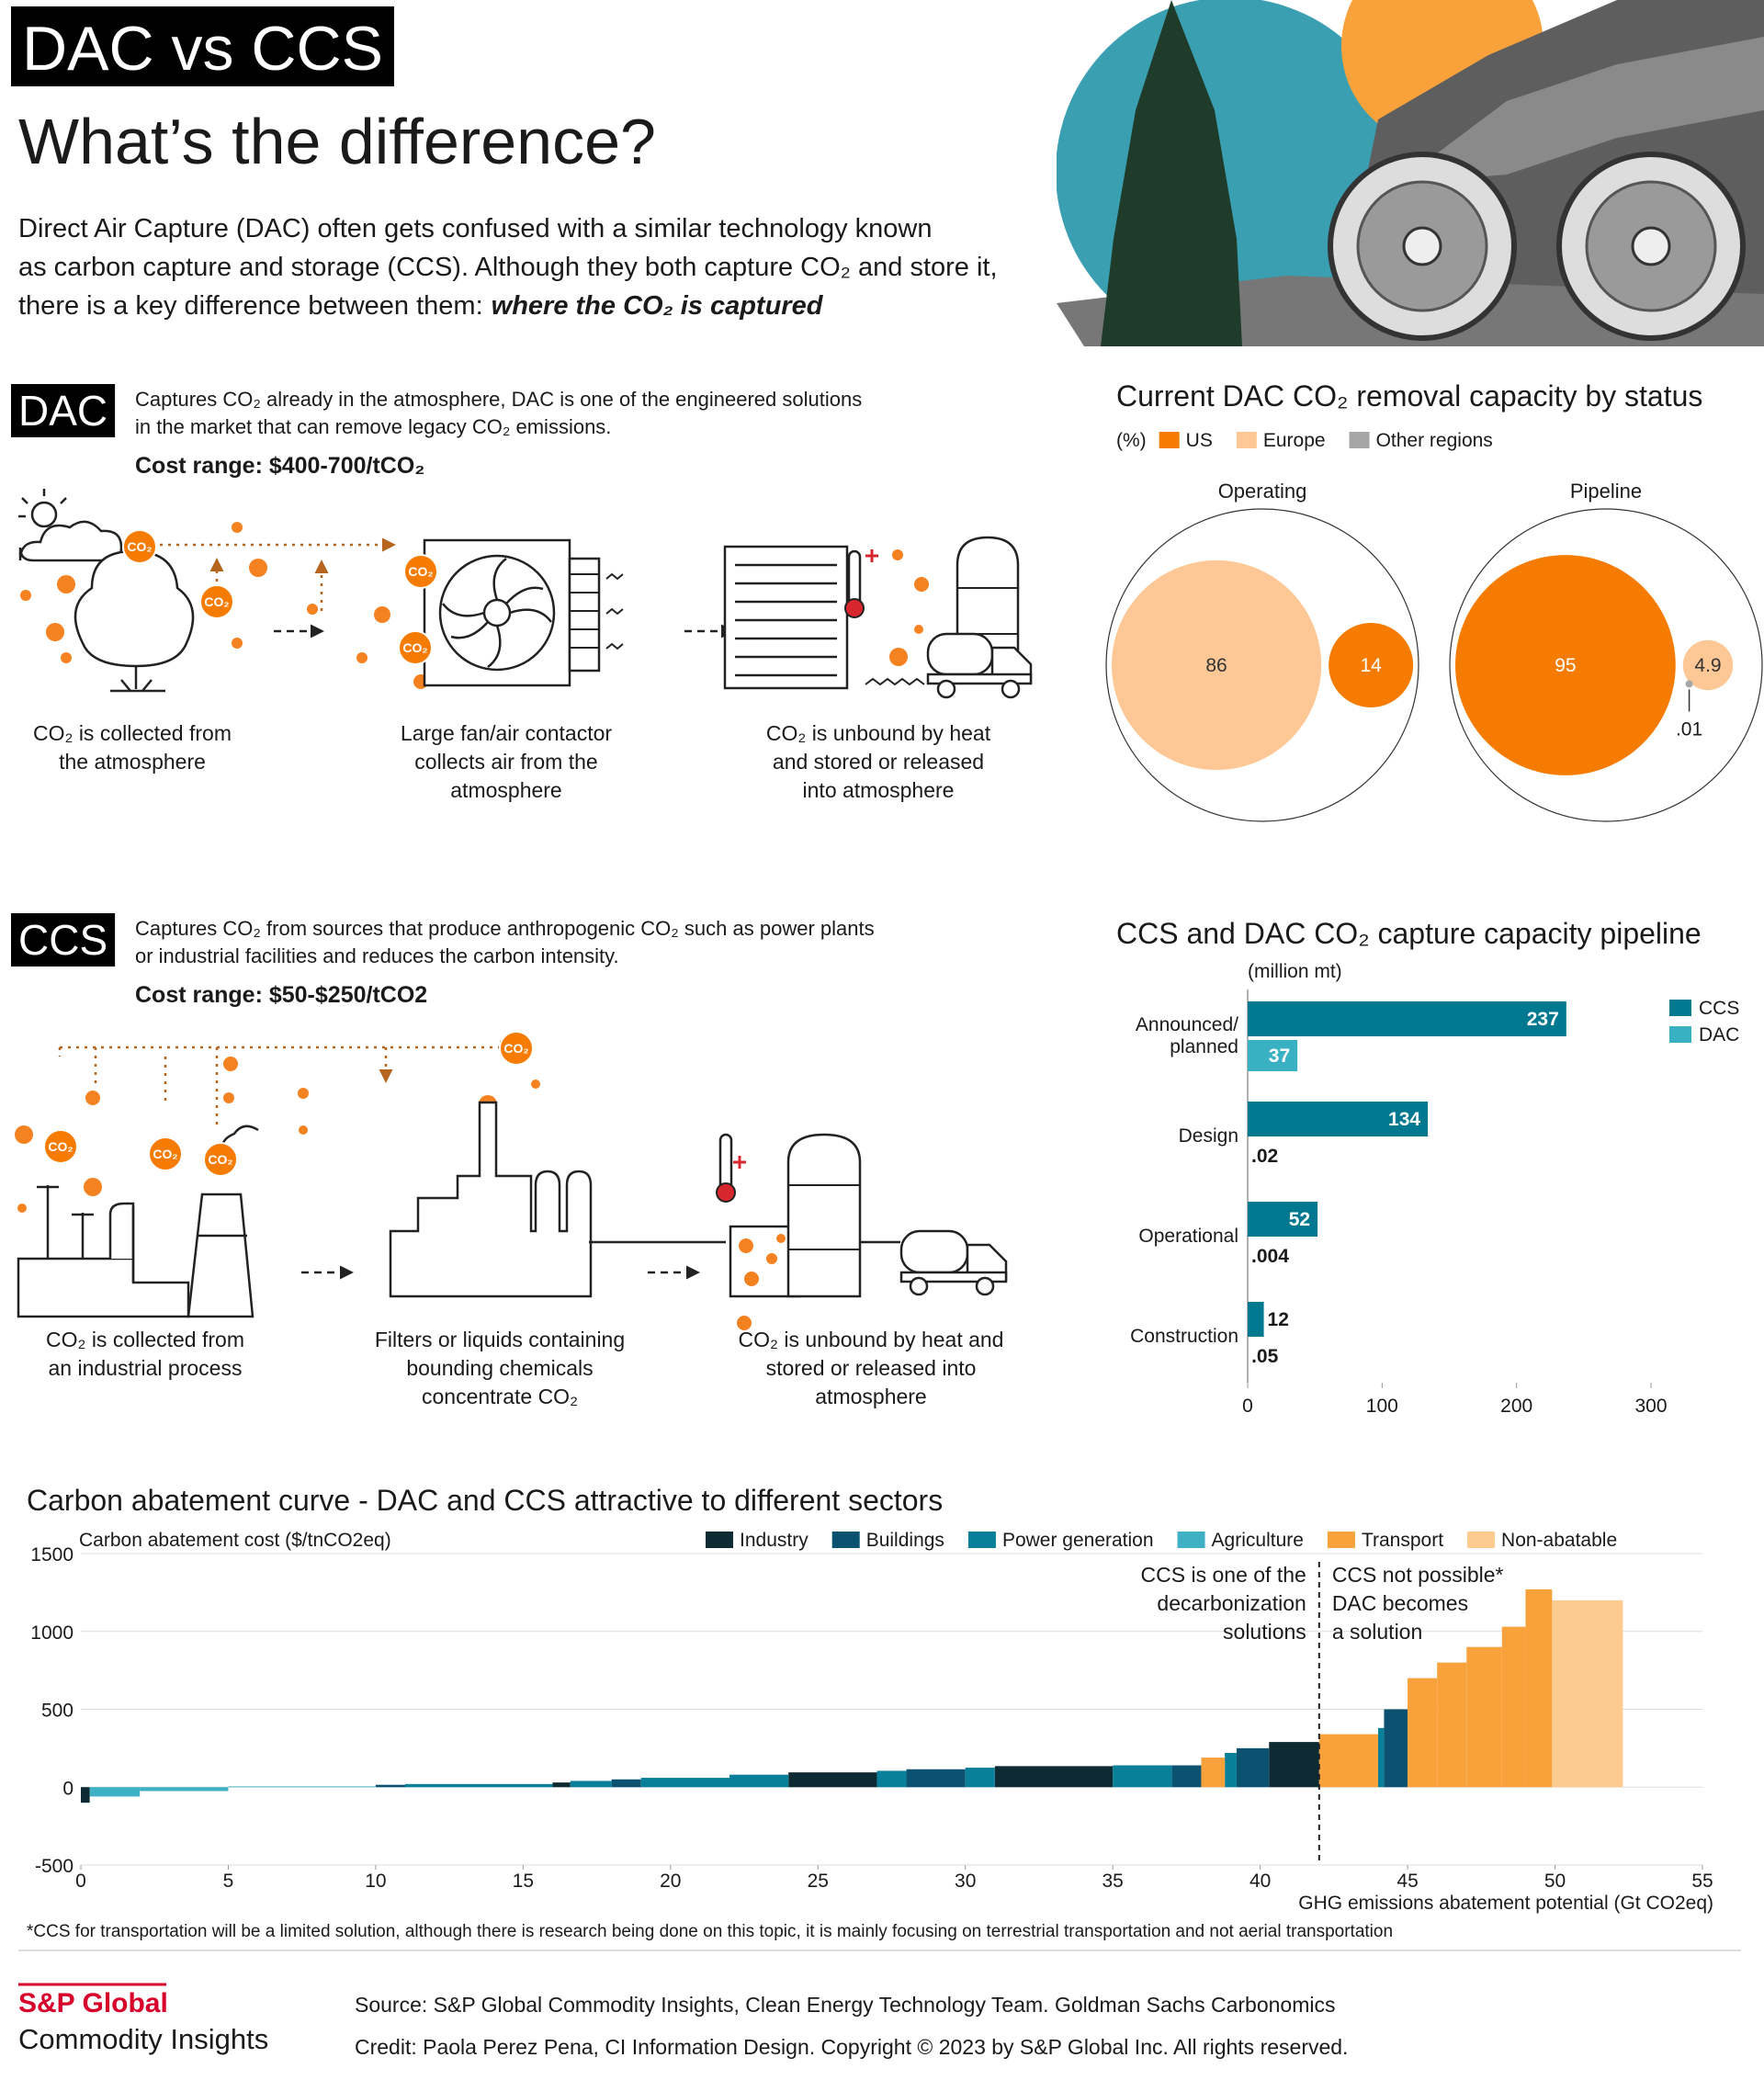 This screenshot has height=2080, width=1764. What do you see at coordinates (1264, 1156) in the screenshot?
I see `value-label: .02` at bounding box center [1264, 1156].